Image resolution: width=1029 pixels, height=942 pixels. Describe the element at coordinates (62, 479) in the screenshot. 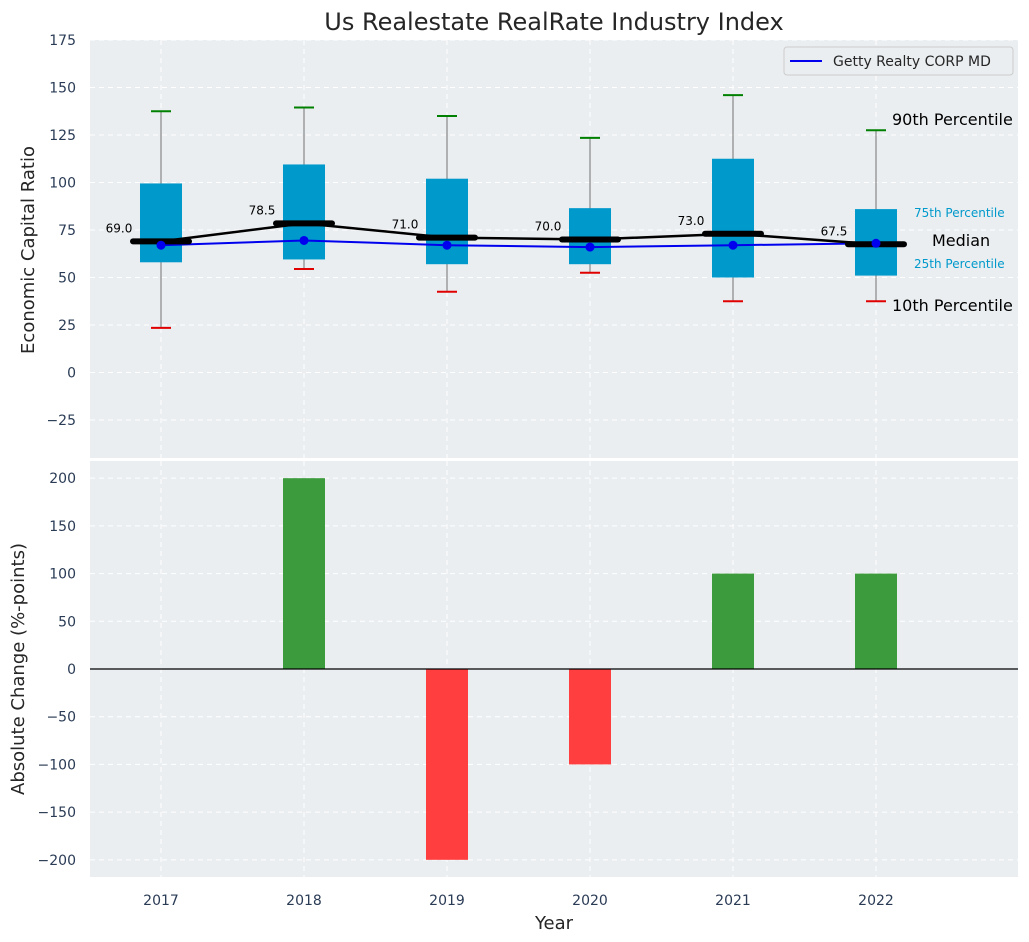

I see `y-tick-label: 200` at that location.